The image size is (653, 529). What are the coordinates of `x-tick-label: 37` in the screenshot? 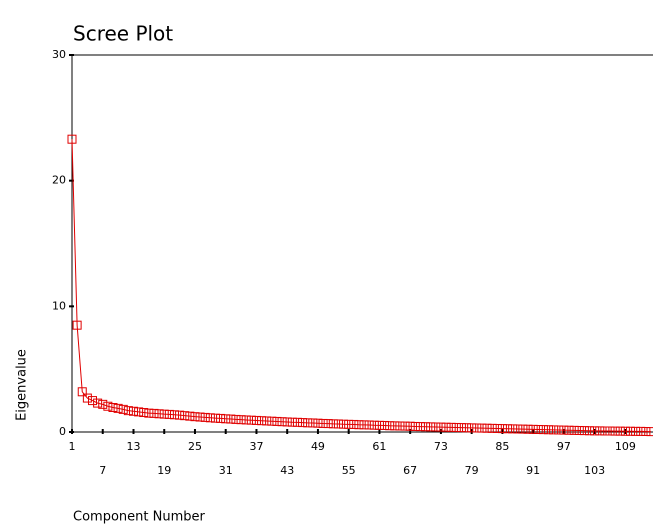 It's located at (256, 446).